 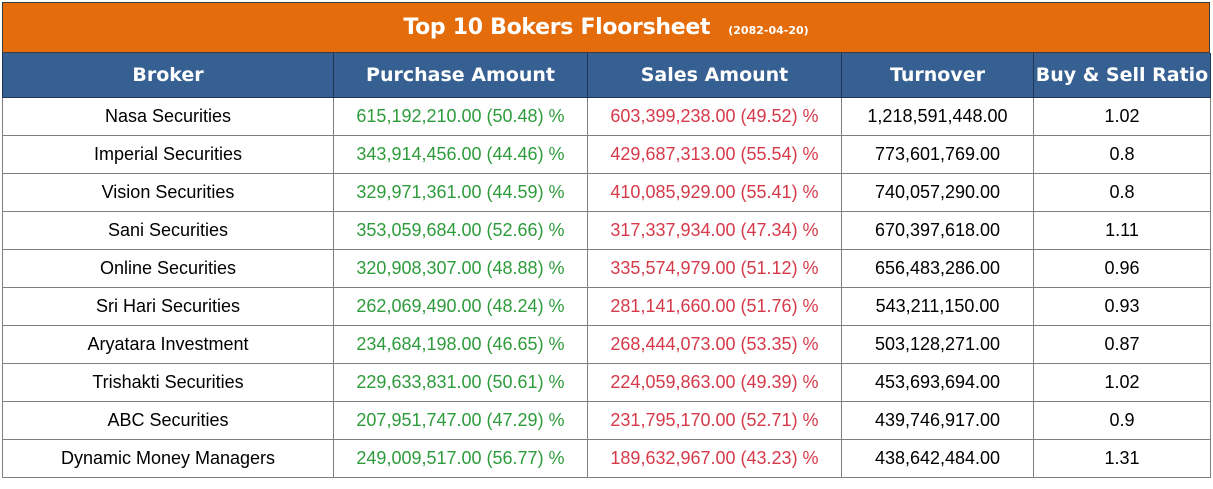 I want to click on sales-cell: 231,795,170.00 (52.71) %, so click(x=714, y=420).